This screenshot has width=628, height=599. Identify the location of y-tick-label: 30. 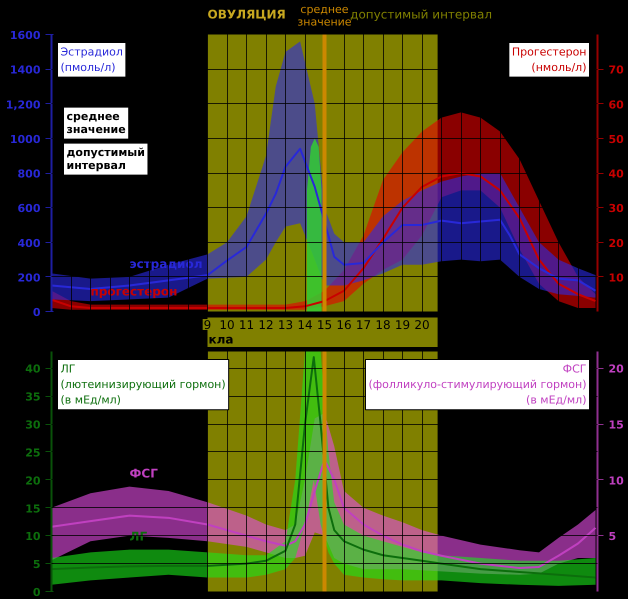
(33, 425).